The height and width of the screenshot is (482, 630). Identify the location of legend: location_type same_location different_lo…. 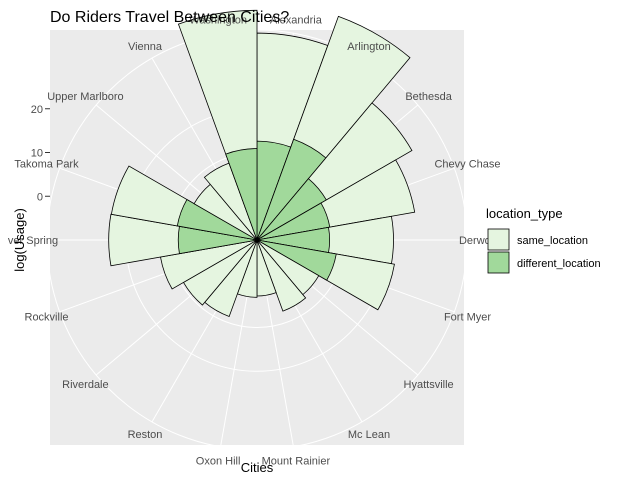
(543, 240).